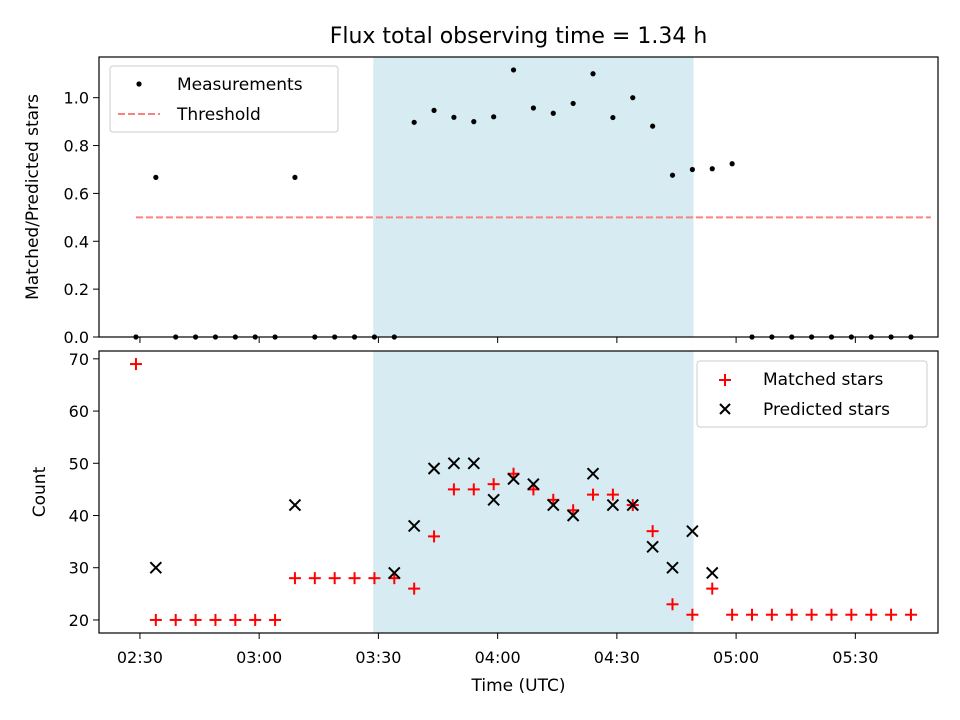  Describe the element at coordinates (224, 99) in the screenshot. I see `legend-top: Measurements Threshold` at that location.